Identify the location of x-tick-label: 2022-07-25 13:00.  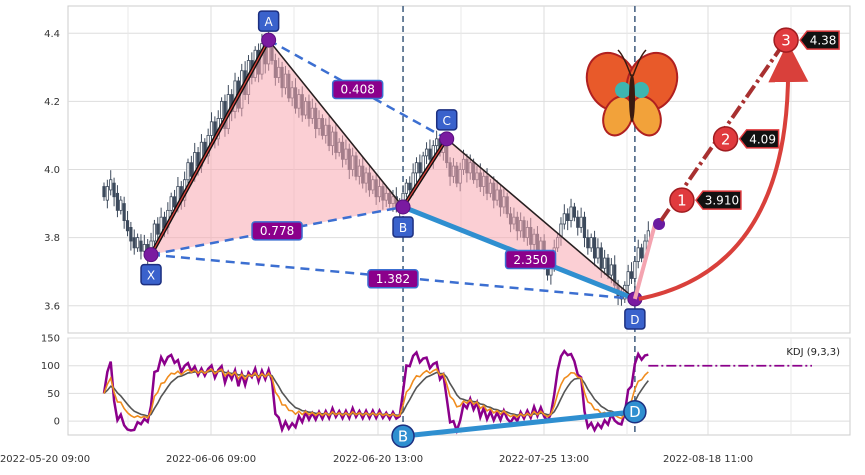
(544, 459).